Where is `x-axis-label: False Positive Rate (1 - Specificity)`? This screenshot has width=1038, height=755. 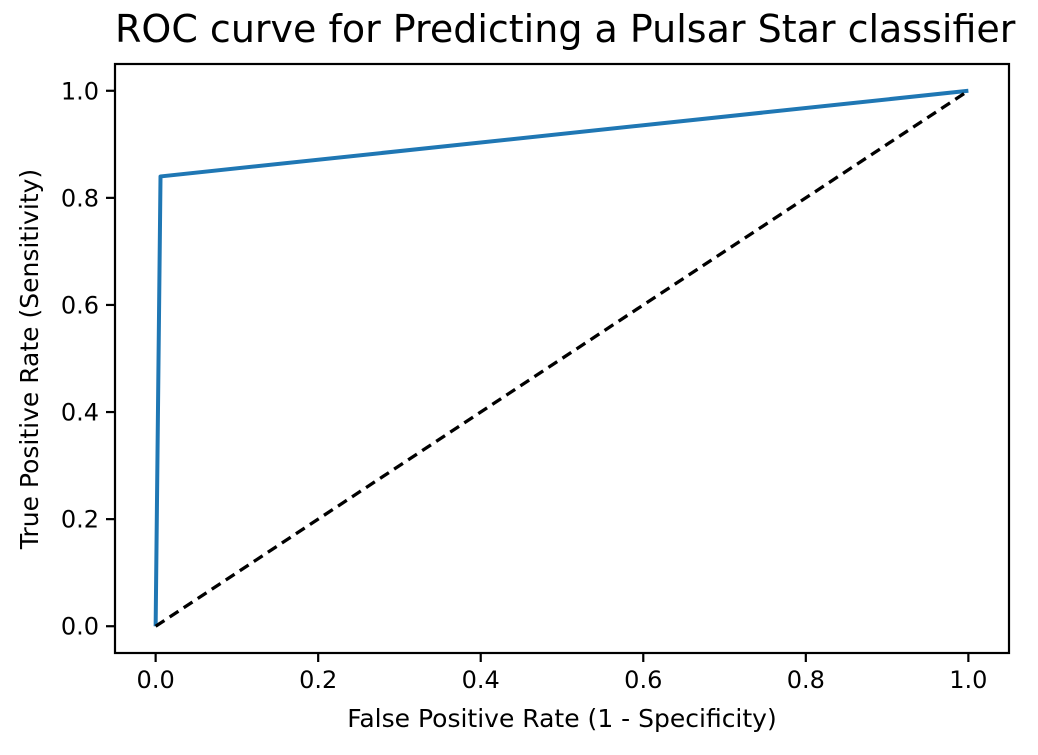 x-axis-label: False Positive Rate (1 - Specificity) is located at coordinates (562, 718).